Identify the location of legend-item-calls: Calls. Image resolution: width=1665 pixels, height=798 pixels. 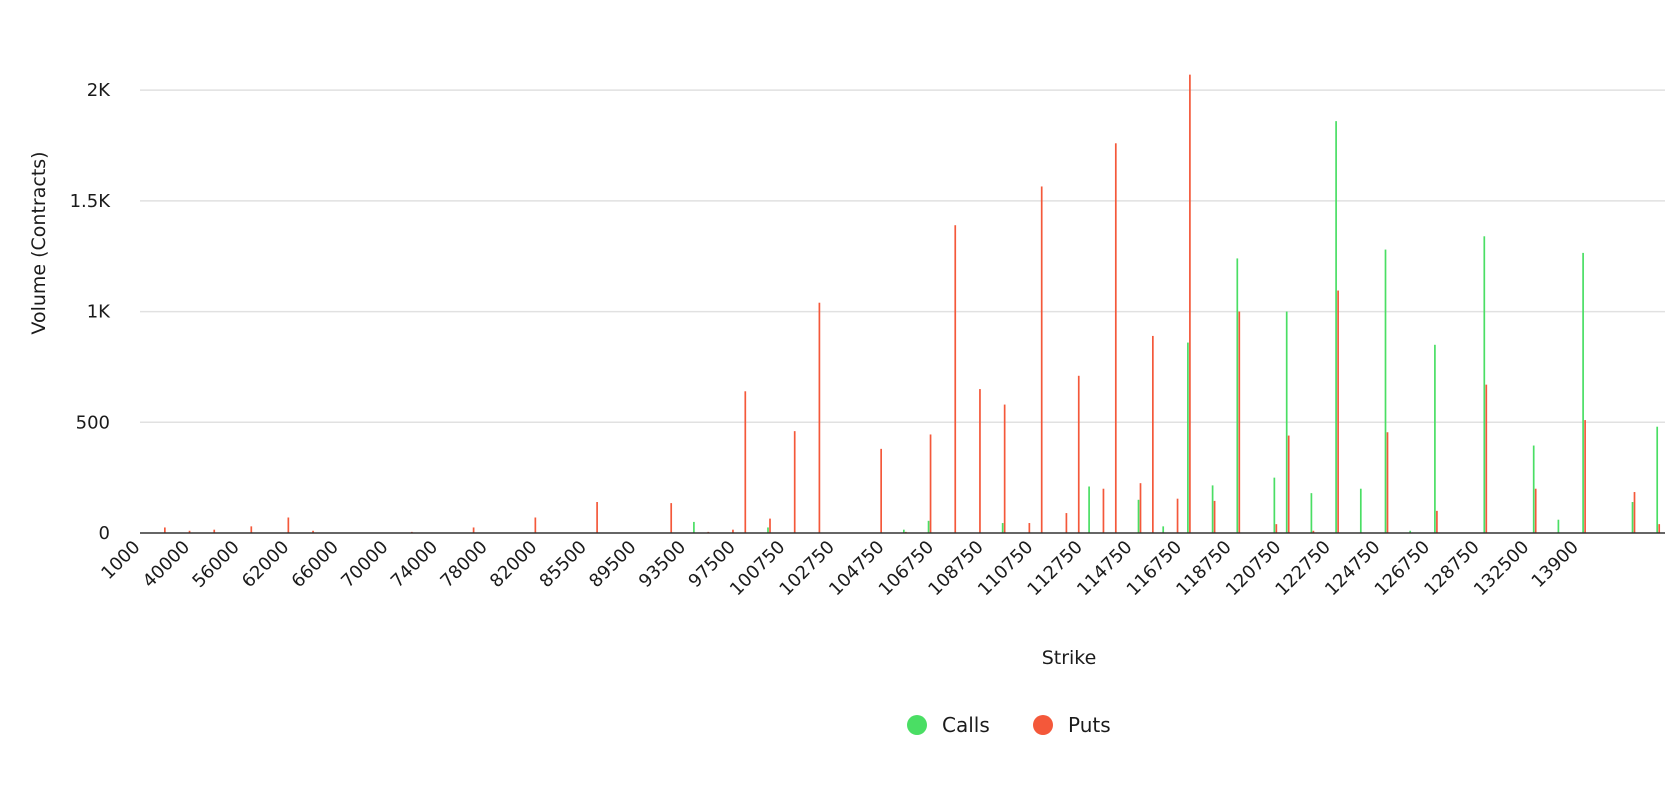
(948, 725).